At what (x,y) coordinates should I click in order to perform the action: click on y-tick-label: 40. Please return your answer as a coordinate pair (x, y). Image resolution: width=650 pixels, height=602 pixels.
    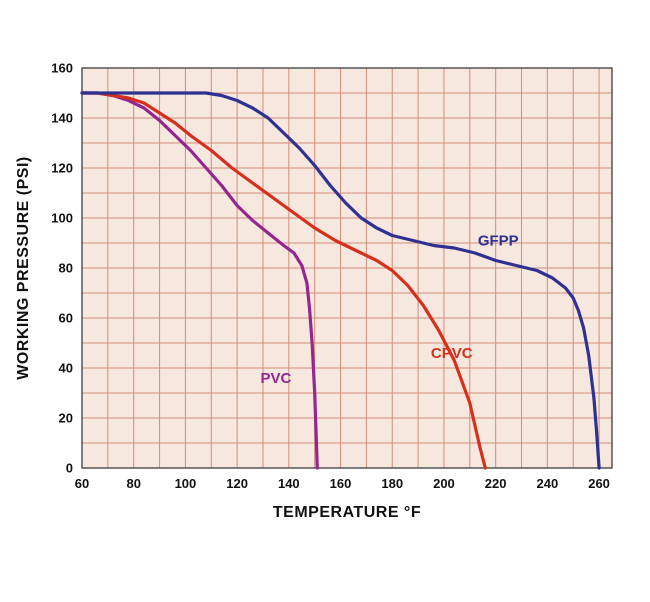
    Looking at the image, I should click on (66, 368).